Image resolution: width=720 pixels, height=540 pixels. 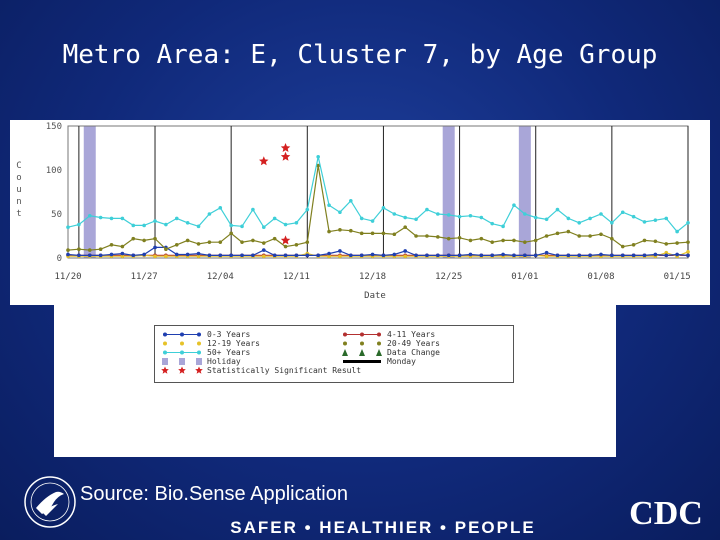 I want to click on cdc-logo-text: CDC, so click(x=666, y=513).